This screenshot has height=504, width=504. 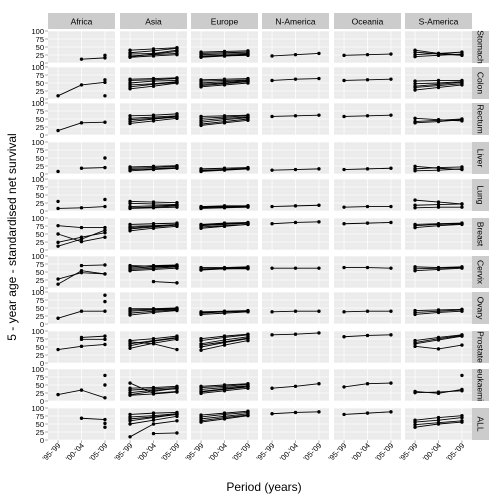 I want to click on panel-all-oceania, so click(x=367, y=424).